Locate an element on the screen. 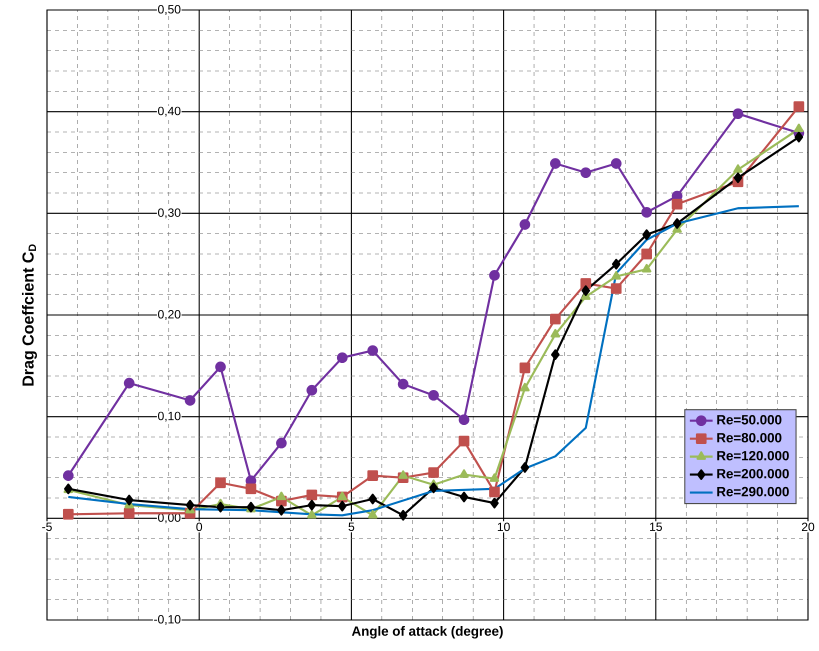 The width and height of the screenshot is (819, 651). y-tick-label: 0,40 is located at coordinates (169, 111).